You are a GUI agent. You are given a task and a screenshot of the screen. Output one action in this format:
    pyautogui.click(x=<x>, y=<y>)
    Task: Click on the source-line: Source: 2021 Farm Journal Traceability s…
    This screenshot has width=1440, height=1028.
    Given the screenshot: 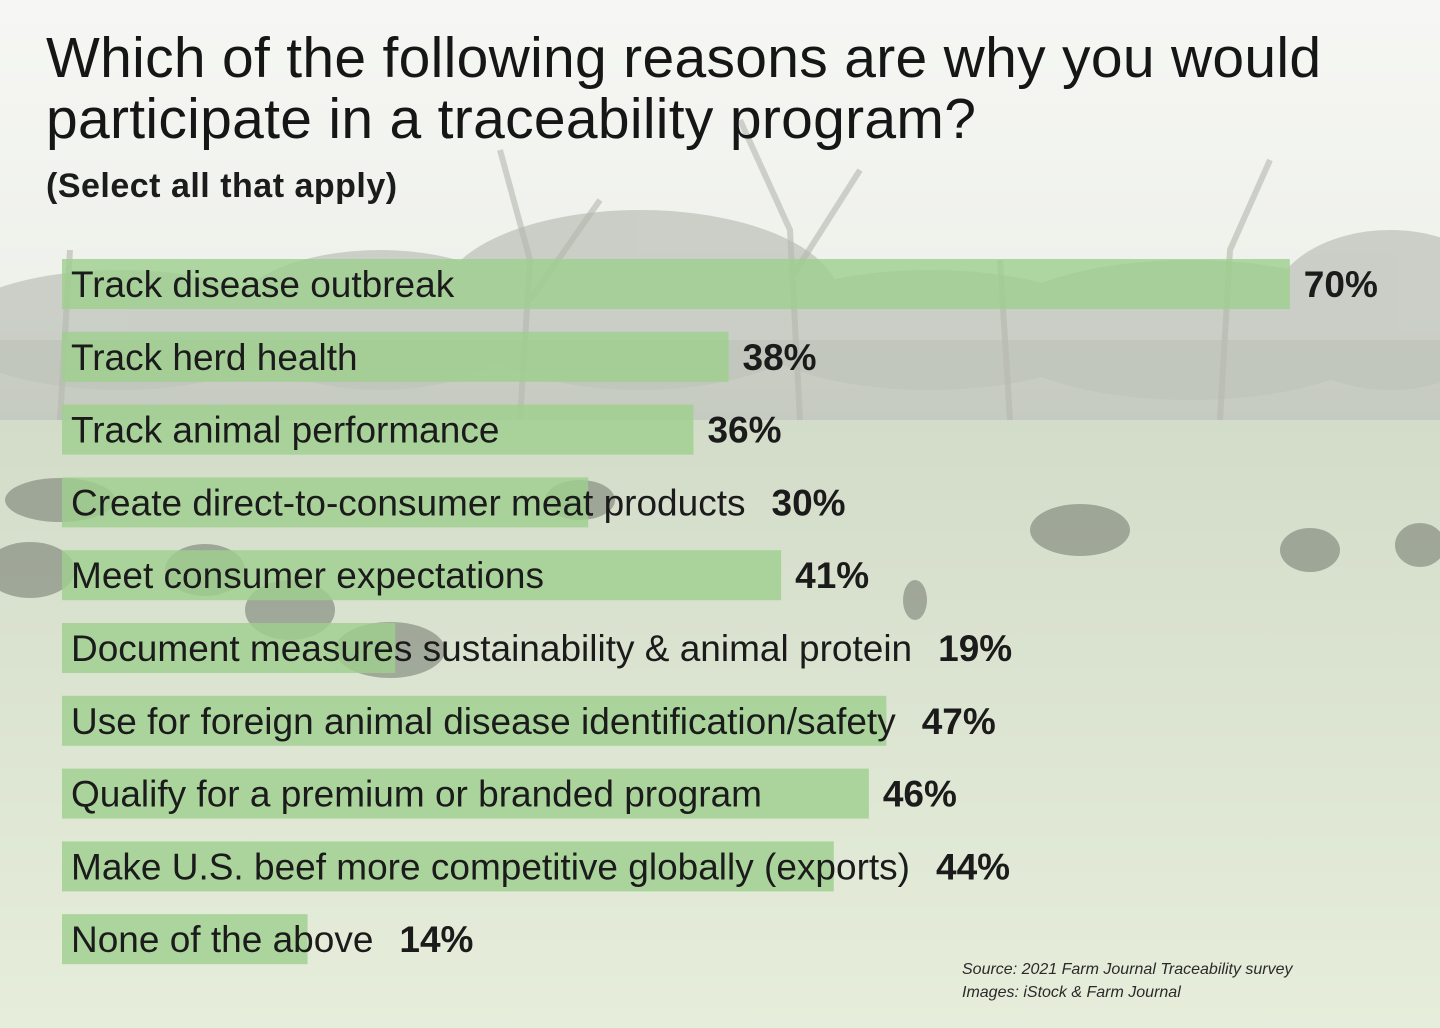 What is the action you would take?
    pyautogui.click(x=1127, y=969)
    